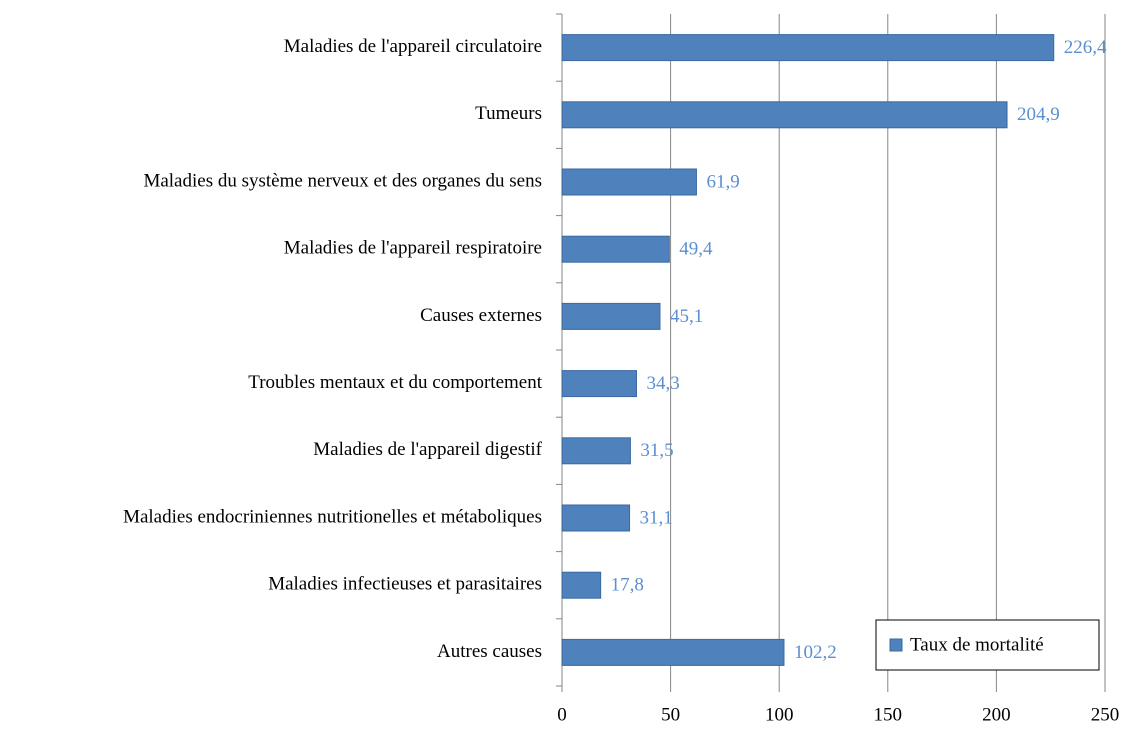 Image resolution: width=1128 pixels, height=731 pixels. Describe the element at coordinates (896, 645) in the screenshot. I see `legend-swatch` at that location.